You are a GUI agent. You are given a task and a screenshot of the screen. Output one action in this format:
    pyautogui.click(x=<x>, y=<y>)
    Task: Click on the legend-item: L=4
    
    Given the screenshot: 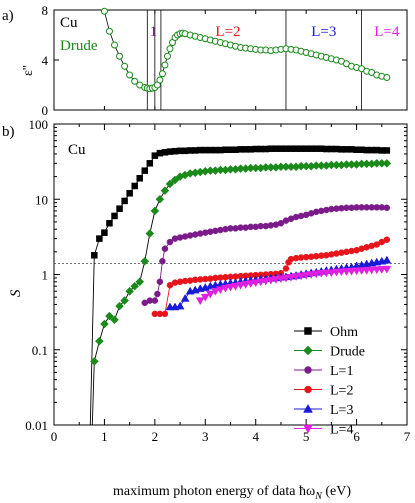 What is the action you would take?
    pyautogui.click(x=323, y=430)
    